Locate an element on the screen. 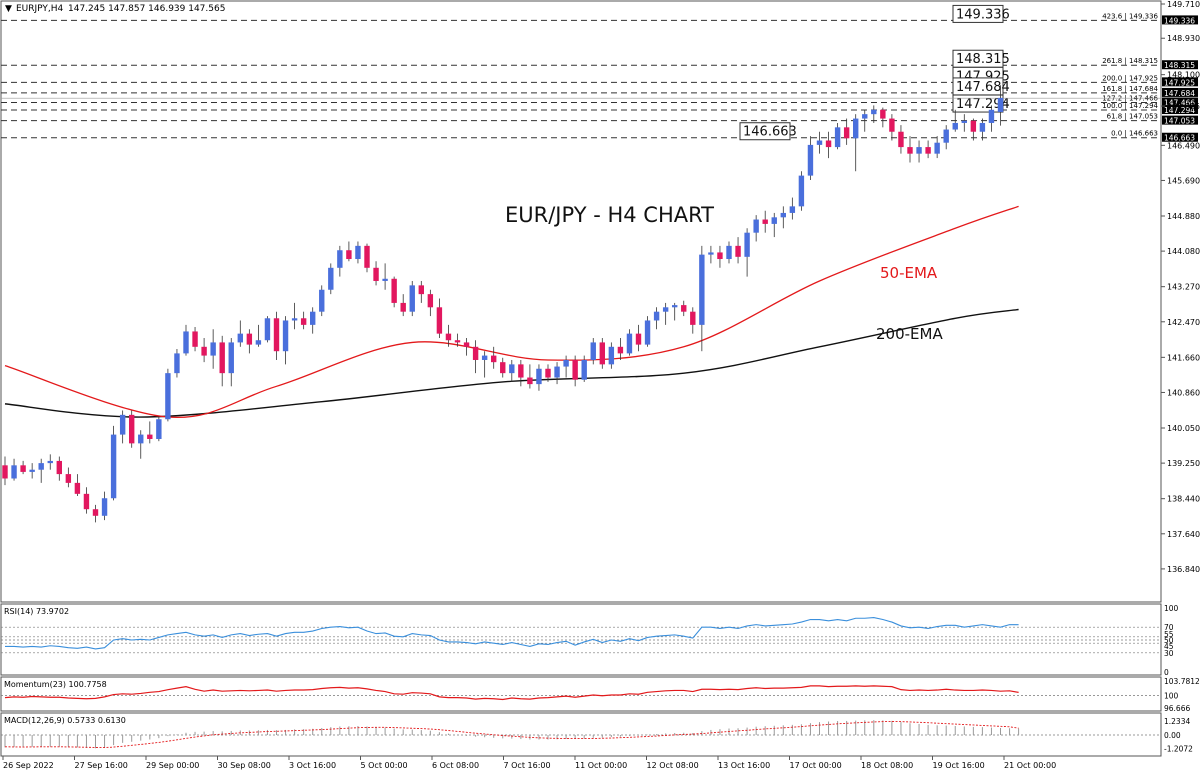  momentum-tick-label: 100 is located at coordinates (1171, 695).